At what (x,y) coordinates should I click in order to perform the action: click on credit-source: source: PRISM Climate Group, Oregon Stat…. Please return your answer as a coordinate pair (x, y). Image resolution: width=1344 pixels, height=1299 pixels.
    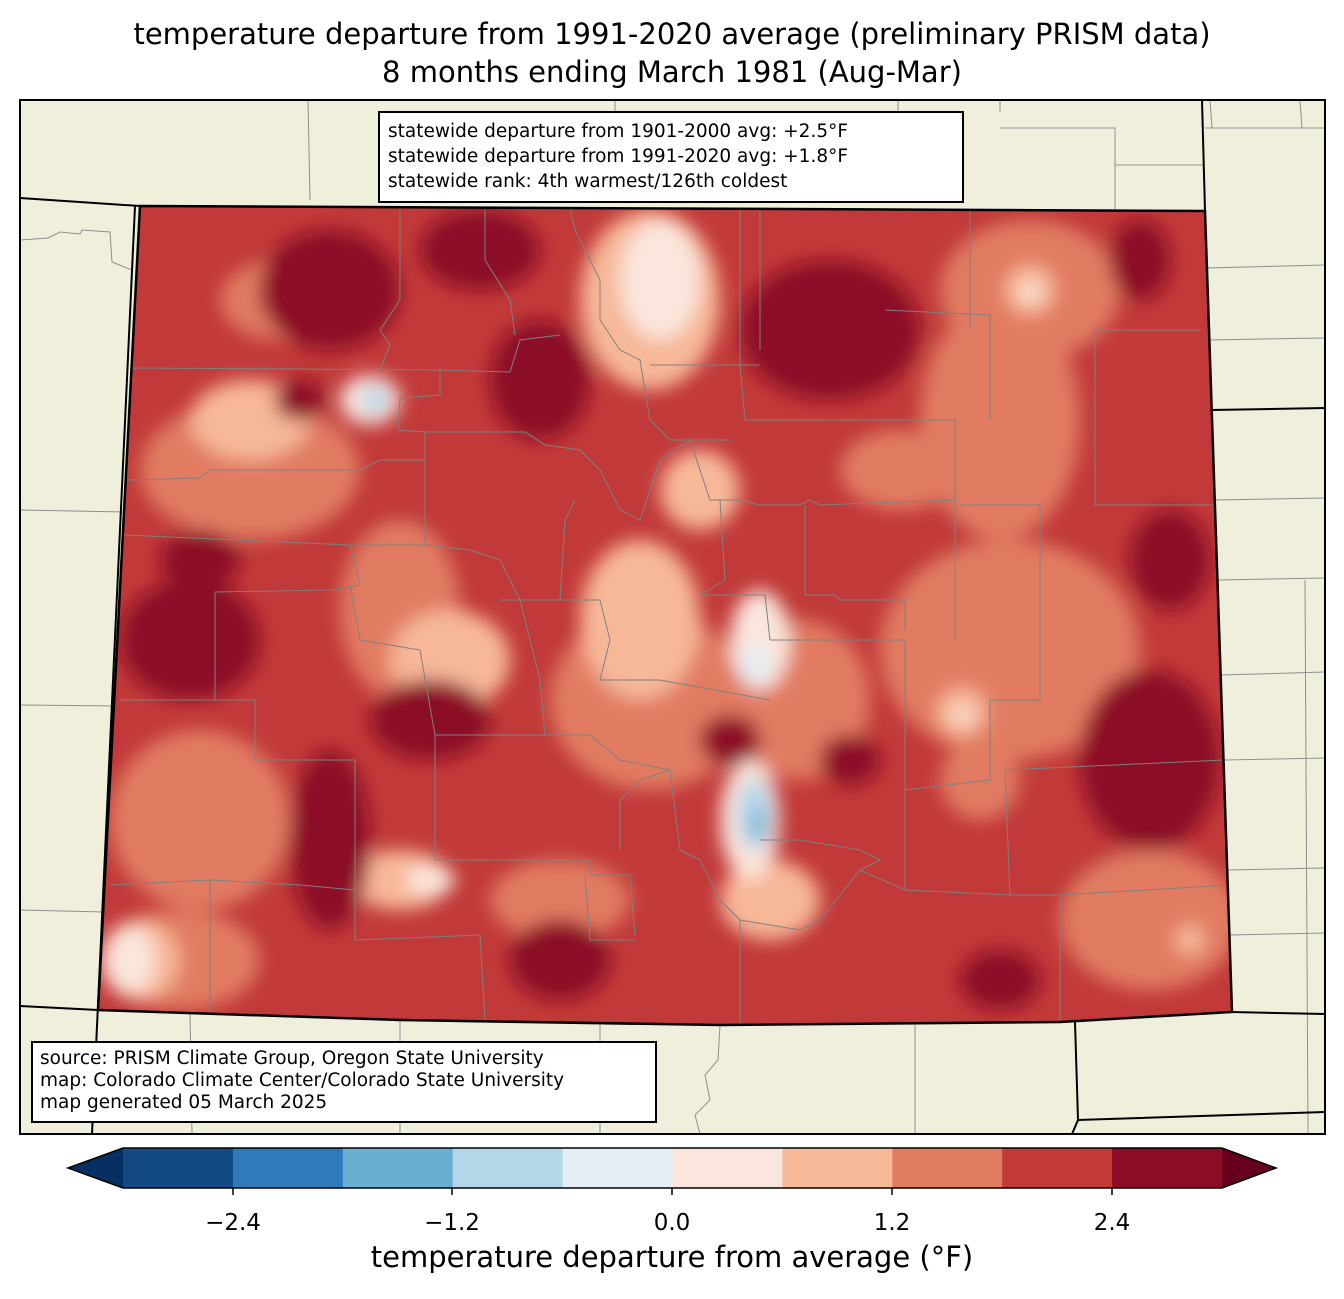
    Looking at the image, I should click on (292, 1058).